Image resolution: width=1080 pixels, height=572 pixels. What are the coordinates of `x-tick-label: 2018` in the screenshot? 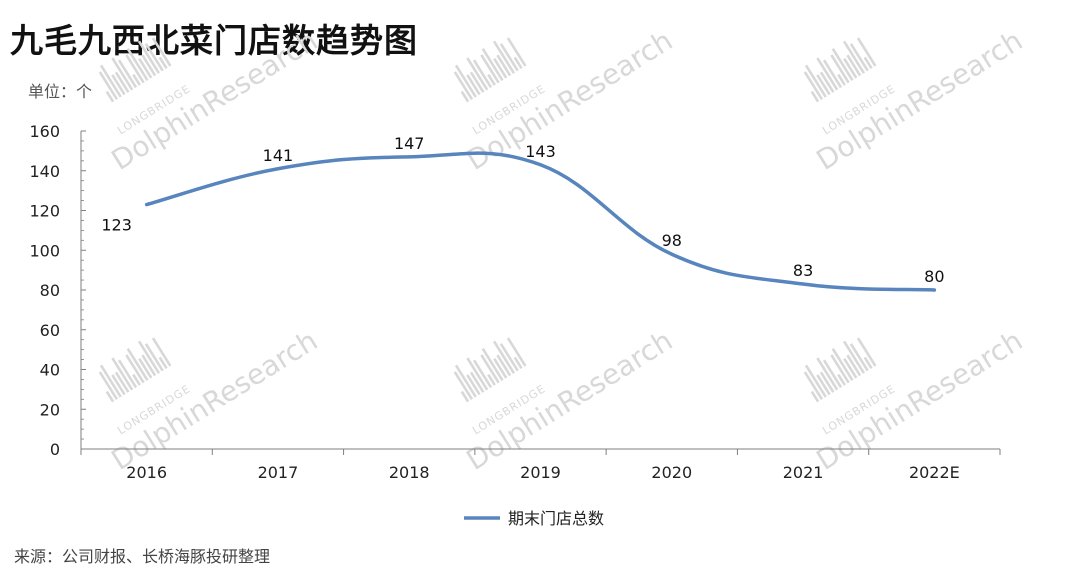 It's located at (409, 472).